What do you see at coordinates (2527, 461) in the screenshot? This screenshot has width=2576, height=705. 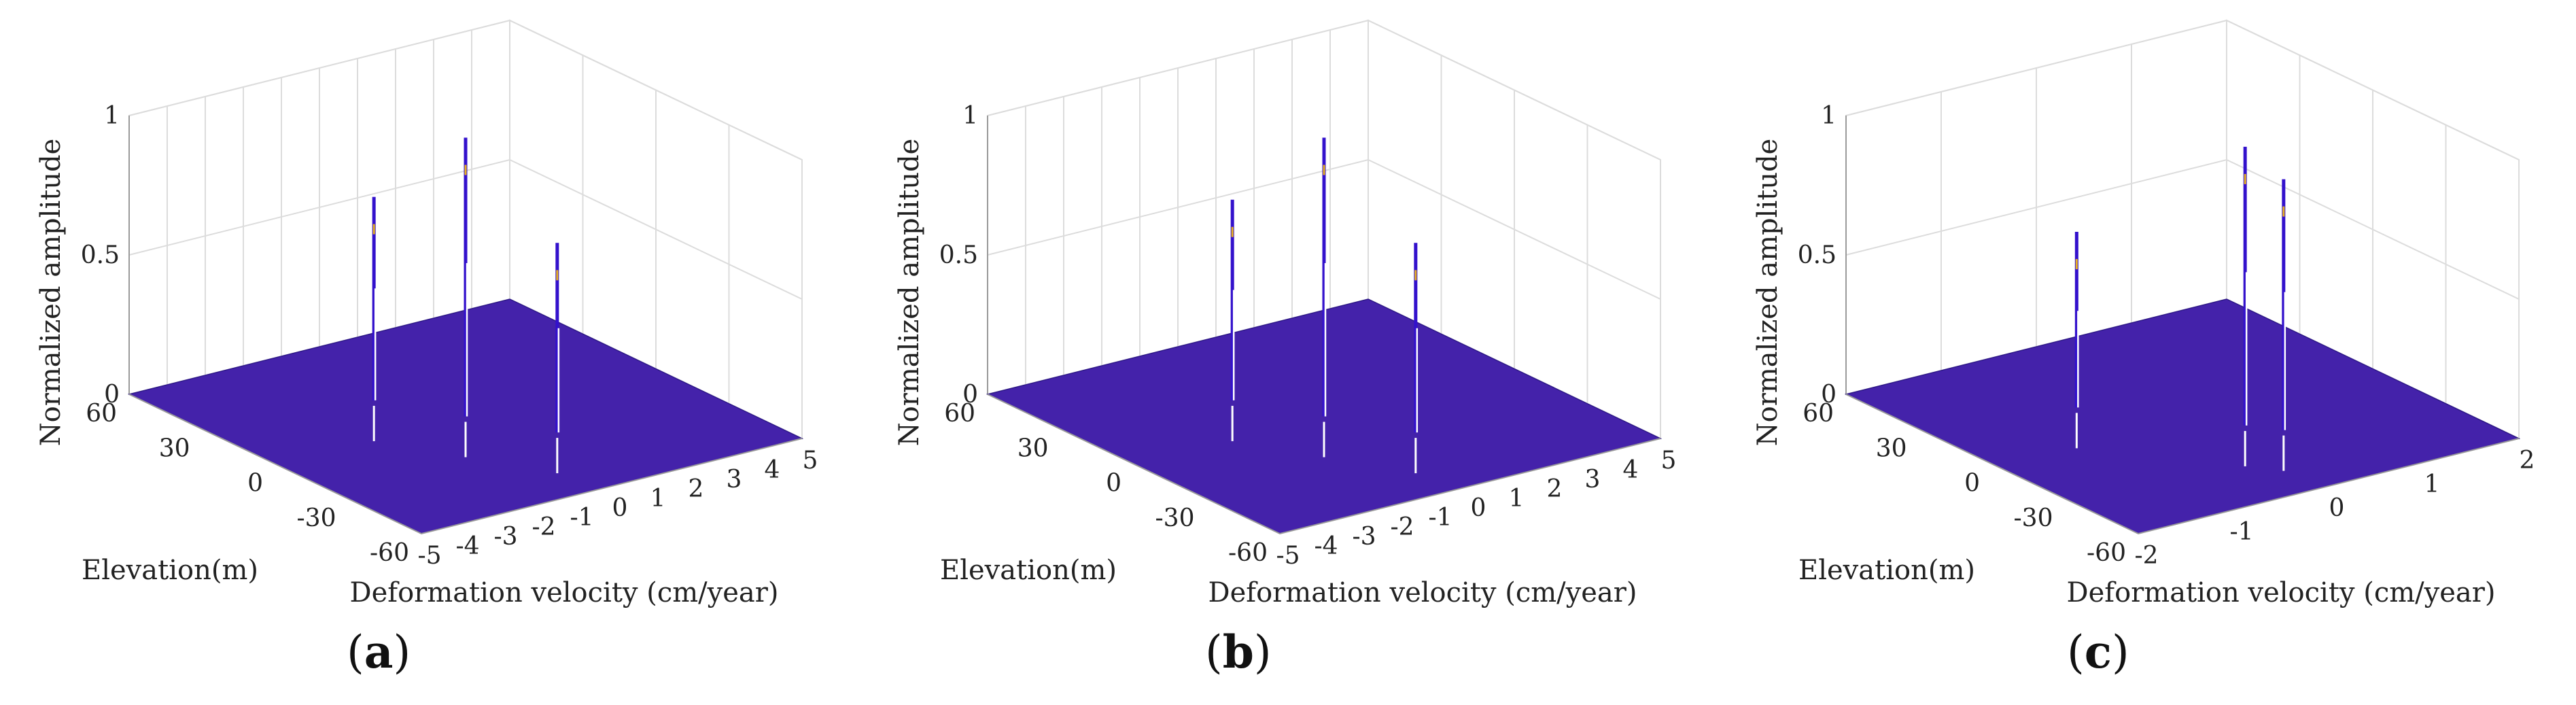 I see `x-tick-label-4: 2` at bounding box center [2527, 461].